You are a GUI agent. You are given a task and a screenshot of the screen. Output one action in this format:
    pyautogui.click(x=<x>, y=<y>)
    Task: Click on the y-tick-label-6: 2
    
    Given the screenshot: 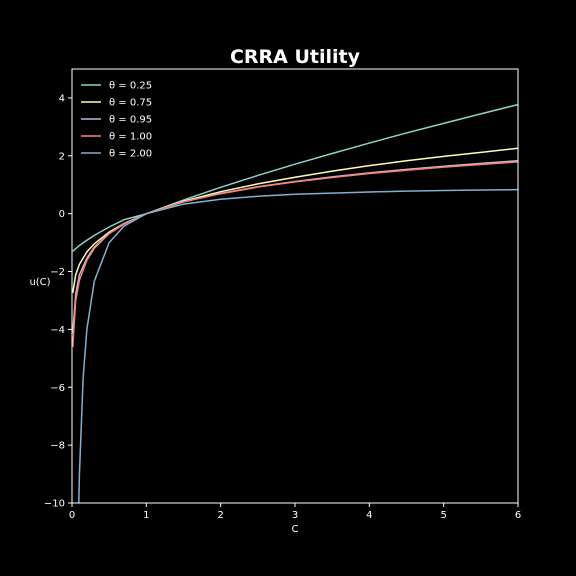 What is the action you would take?
    pyautogui.click(x=62, y=156)
    